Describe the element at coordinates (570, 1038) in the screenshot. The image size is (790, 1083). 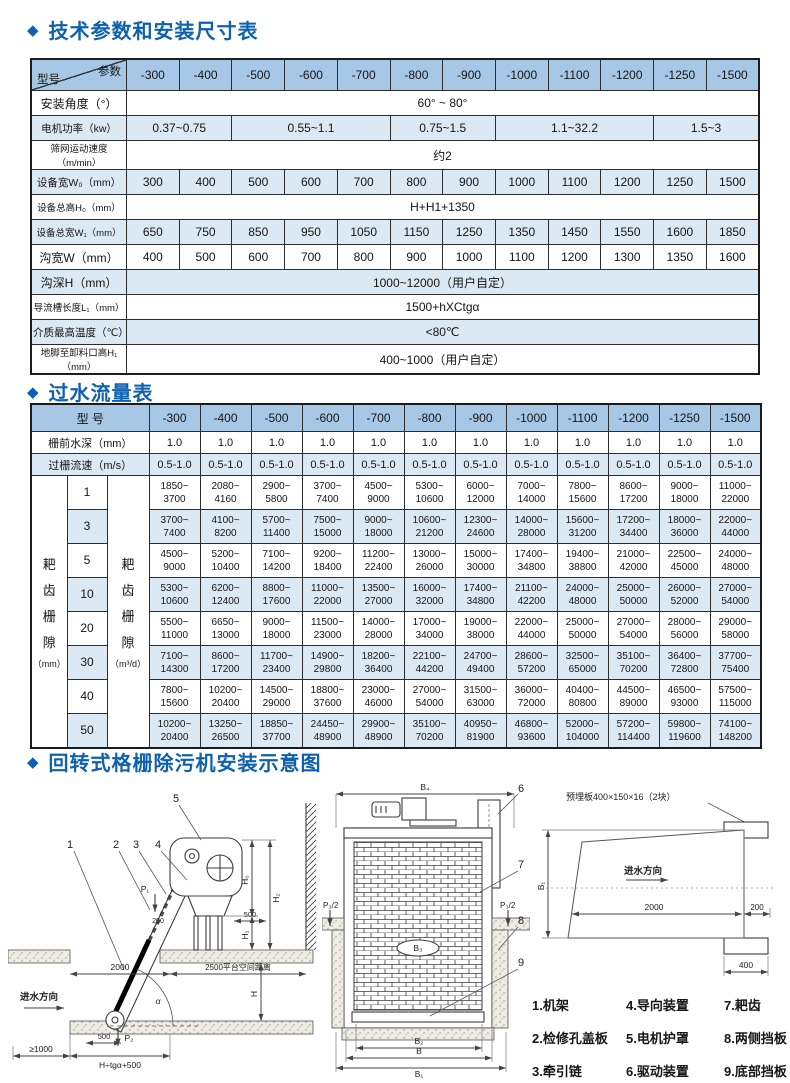
I see `legend-item: 2.检修孔盖板` at that location.